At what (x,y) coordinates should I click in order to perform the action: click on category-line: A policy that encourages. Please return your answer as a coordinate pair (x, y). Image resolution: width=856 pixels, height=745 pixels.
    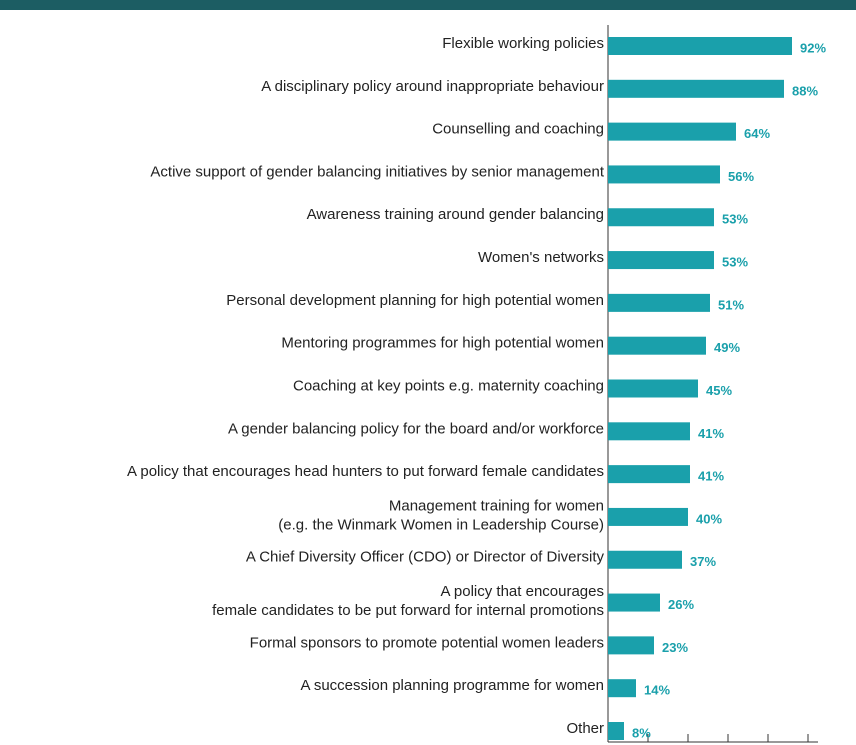
    Looking at the image, I should click on (522, 591).